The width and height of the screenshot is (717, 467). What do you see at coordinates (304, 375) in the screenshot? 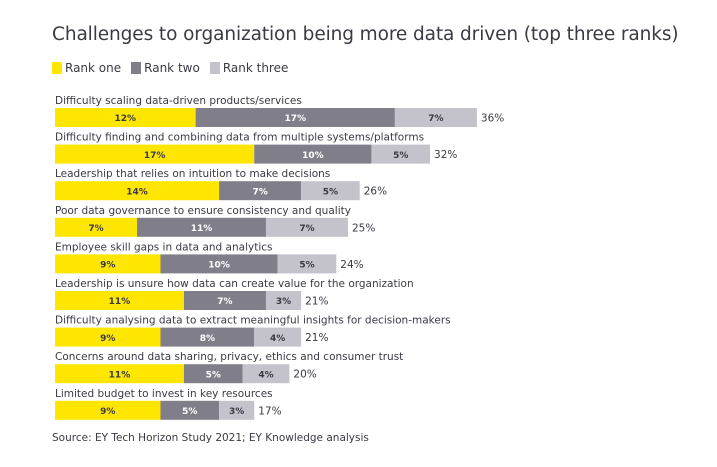
I see `total-label: 20%` at bounding box center [304, 375].